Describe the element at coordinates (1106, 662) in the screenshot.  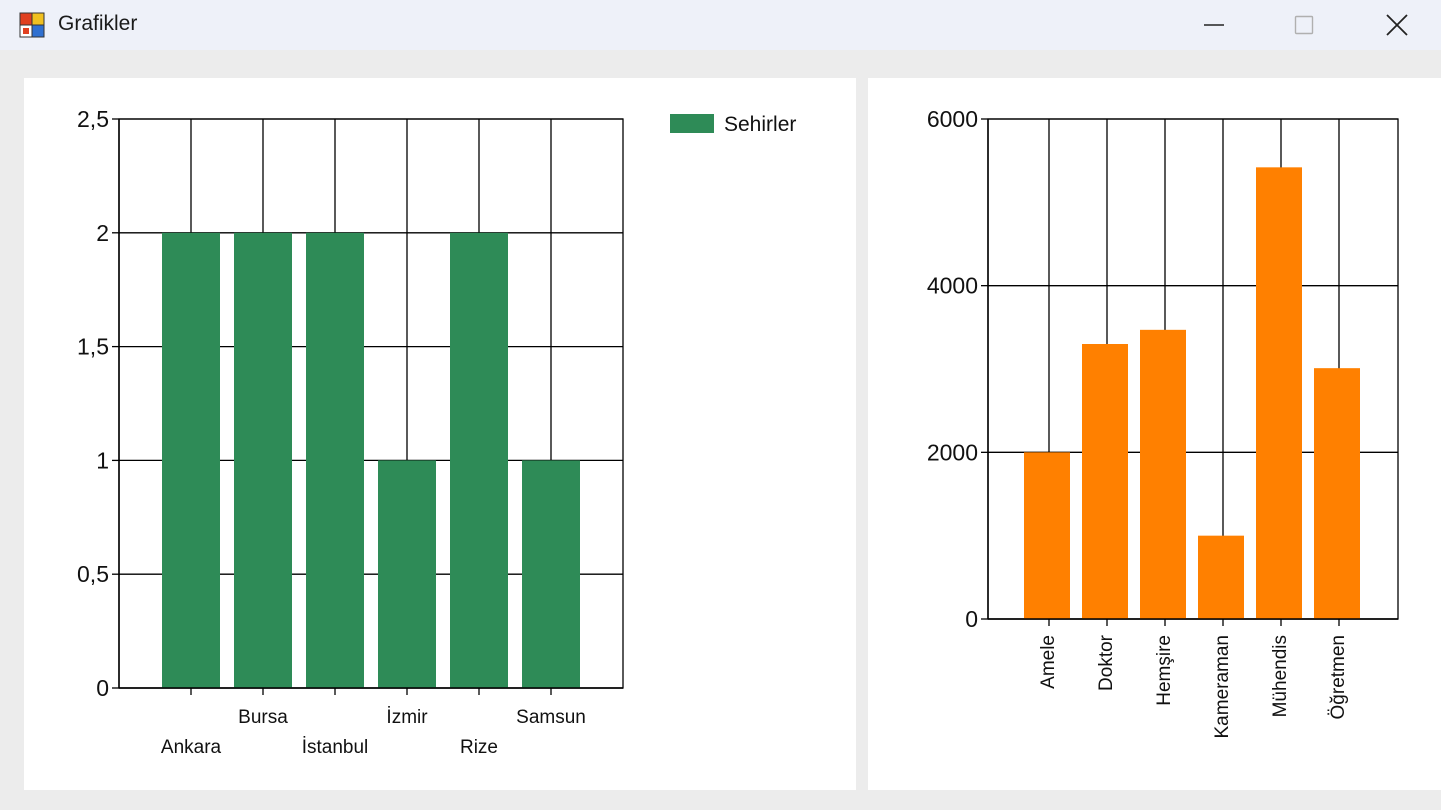
I see `x-tick-label: Doktor` at that location.